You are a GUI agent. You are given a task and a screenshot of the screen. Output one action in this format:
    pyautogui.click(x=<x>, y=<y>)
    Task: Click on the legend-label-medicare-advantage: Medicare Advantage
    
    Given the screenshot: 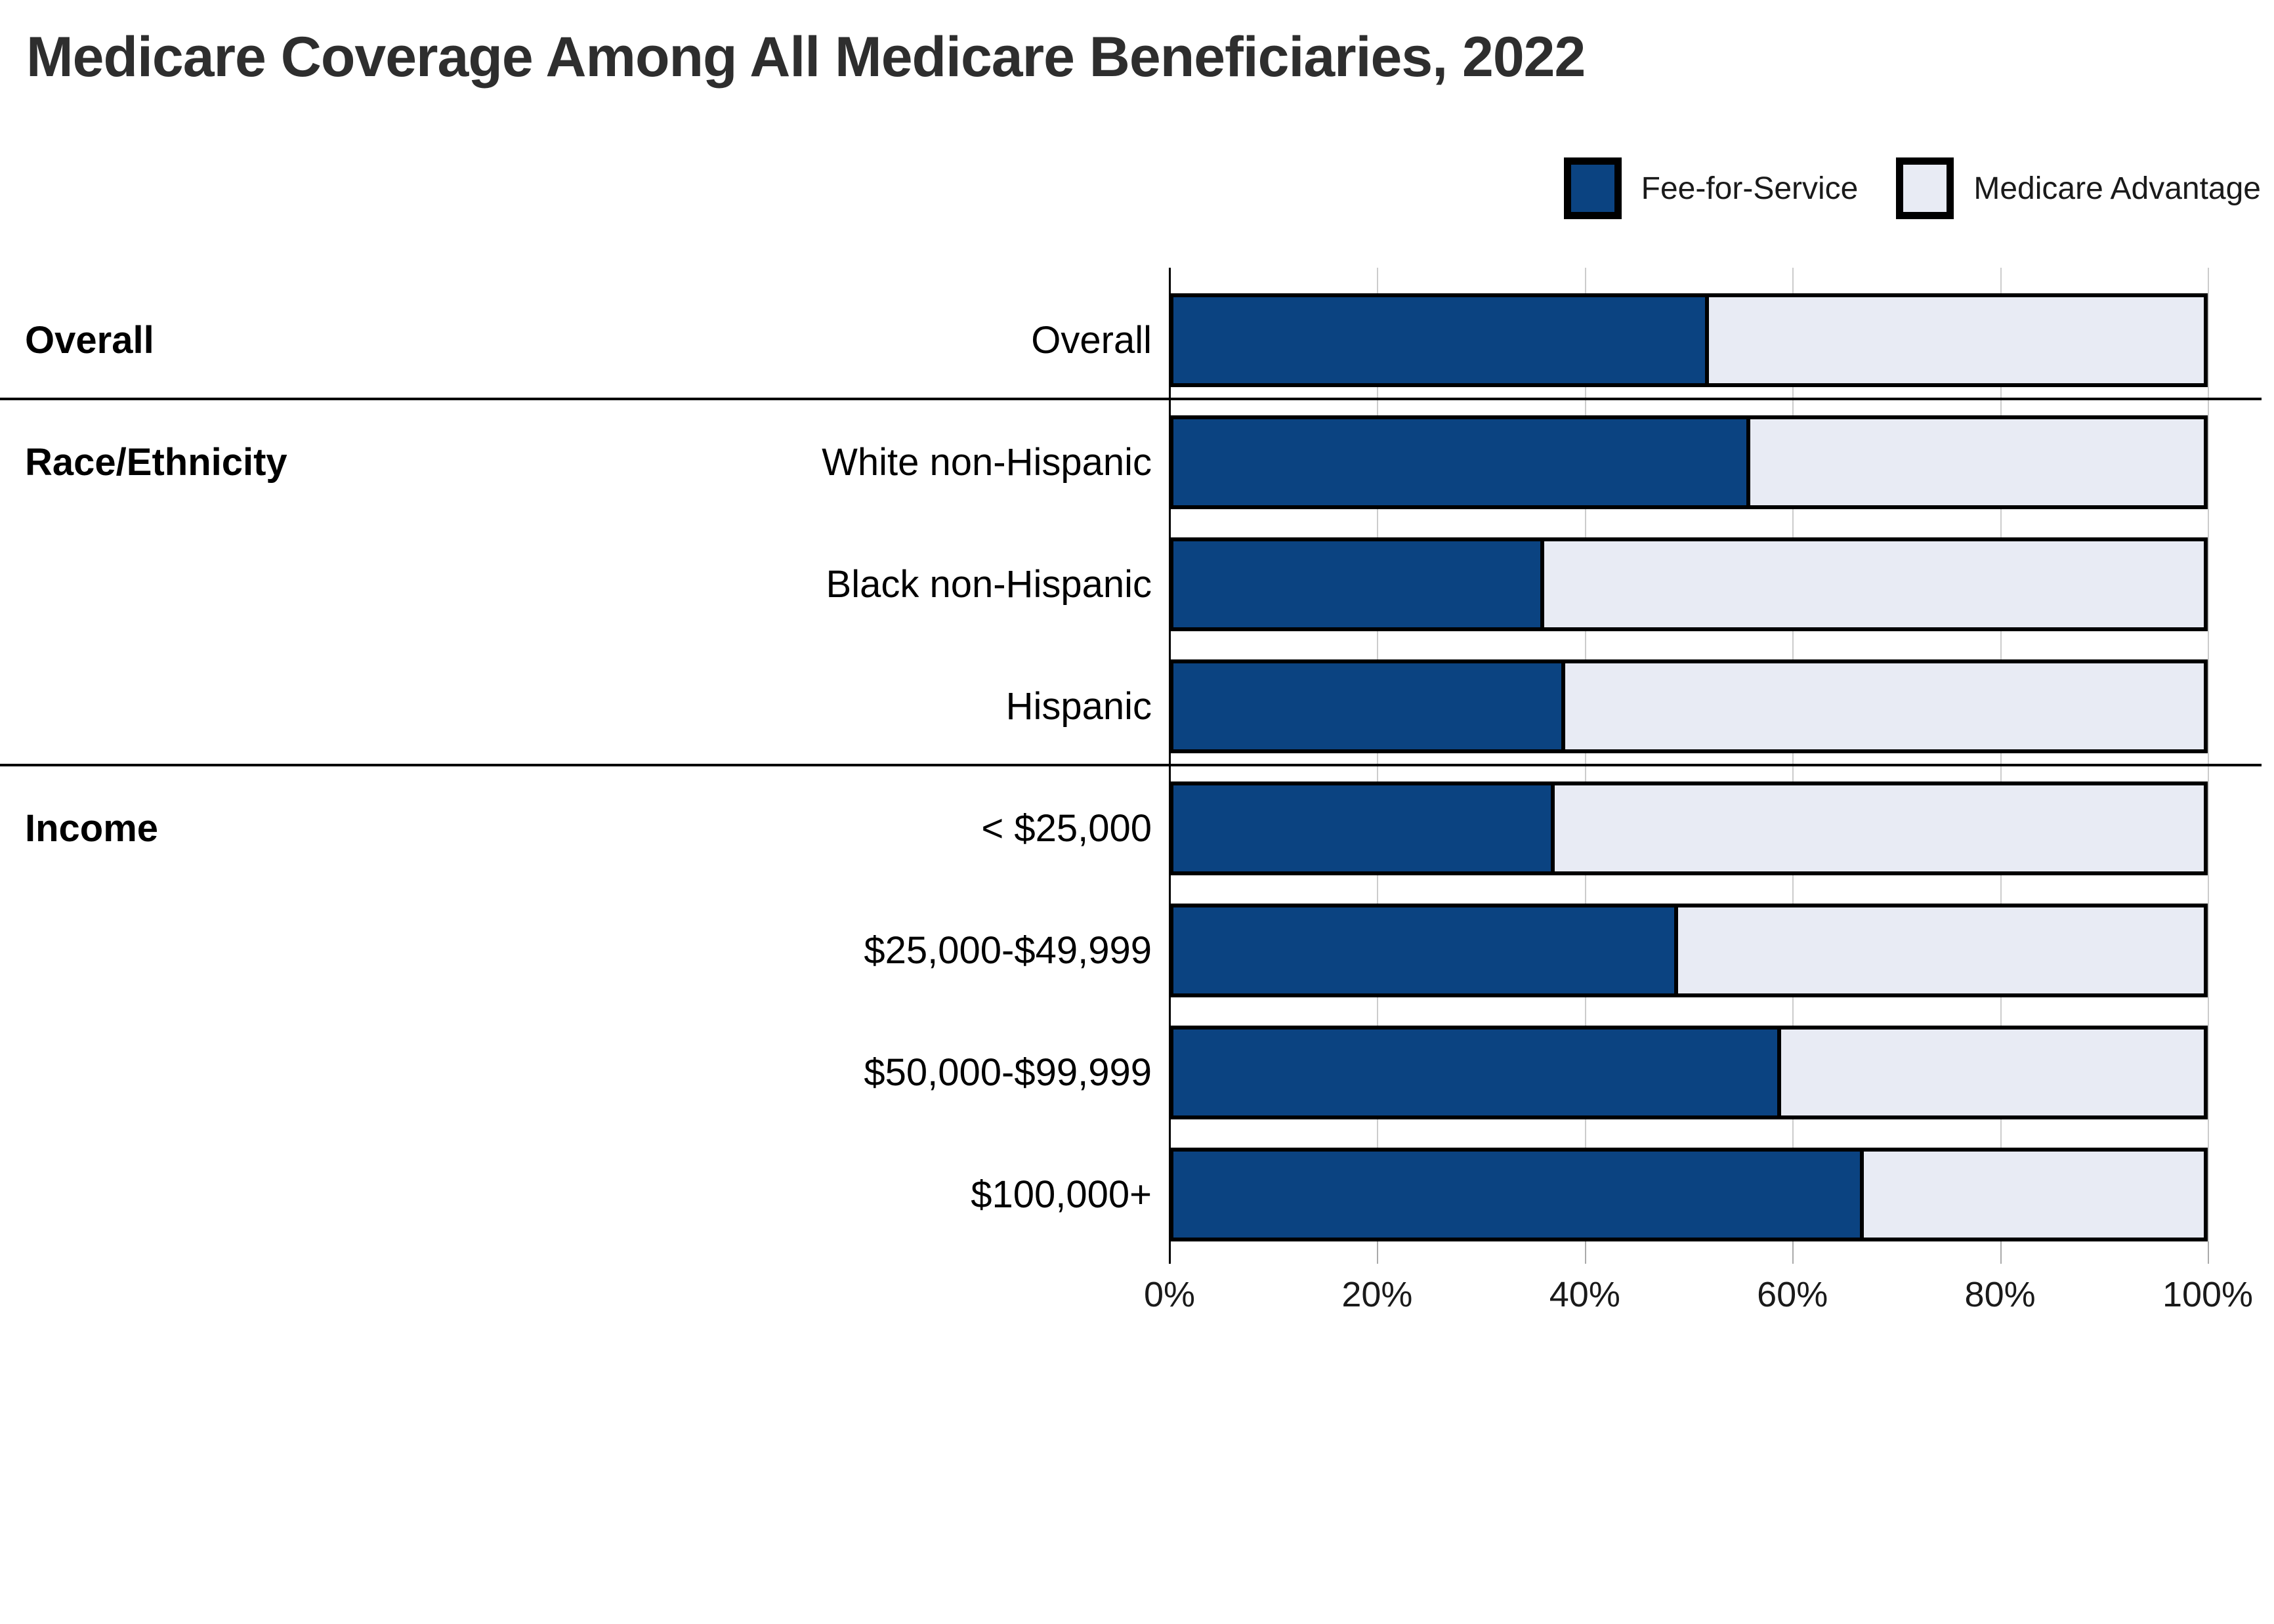 What is the action you would take?
    pyautogui.click(x=2117, y=188)
    